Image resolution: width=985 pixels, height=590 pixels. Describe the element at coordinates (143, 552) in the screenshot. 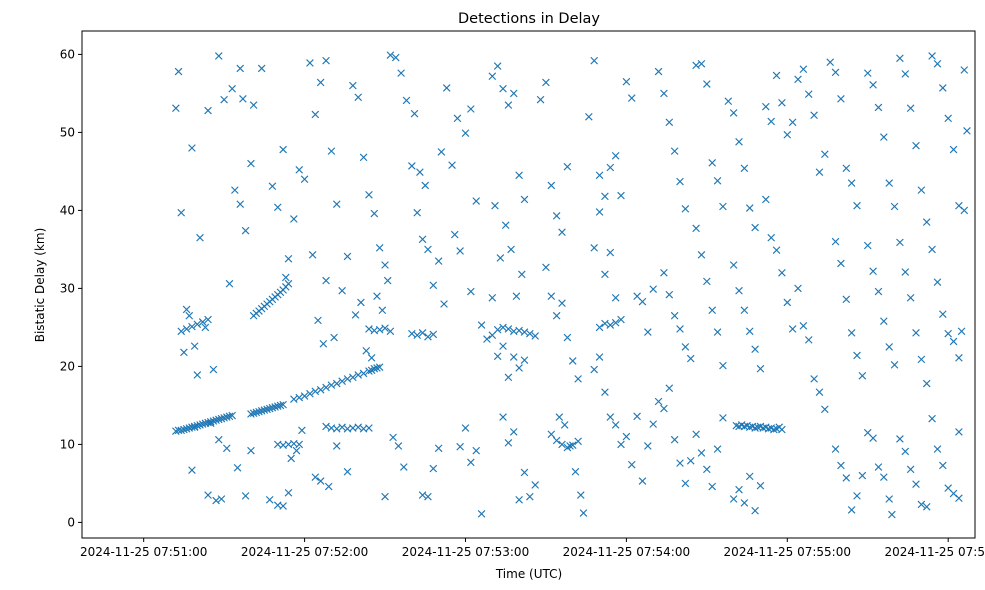

I see `x-tick-label: 2024-11-25 07:51:00` at that location.